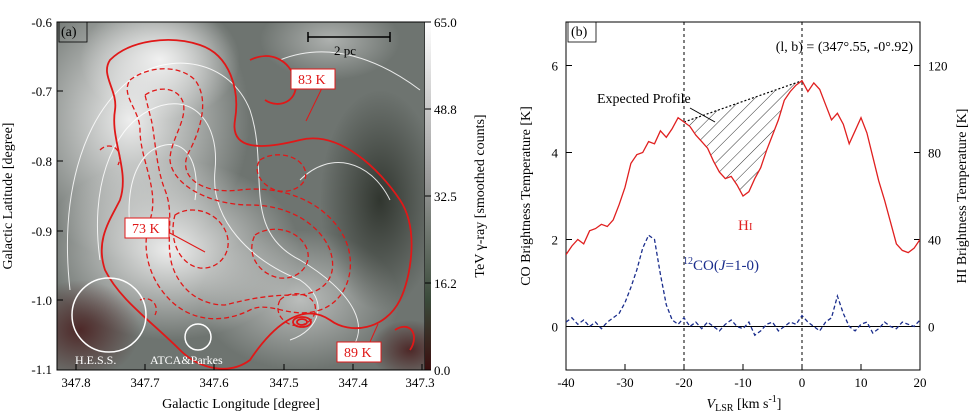 Image resolution: width=976 pixels, height=417 pixels. Describe the element at coordinates (241, 404) in the screenshot. I see `panel-a-xlabel: Galactic Longitude [degree]` at that location.